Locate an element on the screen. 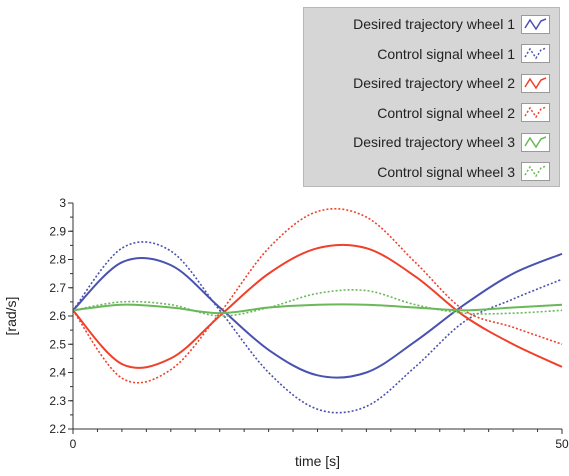 This screenshot has width=569, height=476. legend-label: Desired trajectory wheel 2 is located at coordinates (434, 83).